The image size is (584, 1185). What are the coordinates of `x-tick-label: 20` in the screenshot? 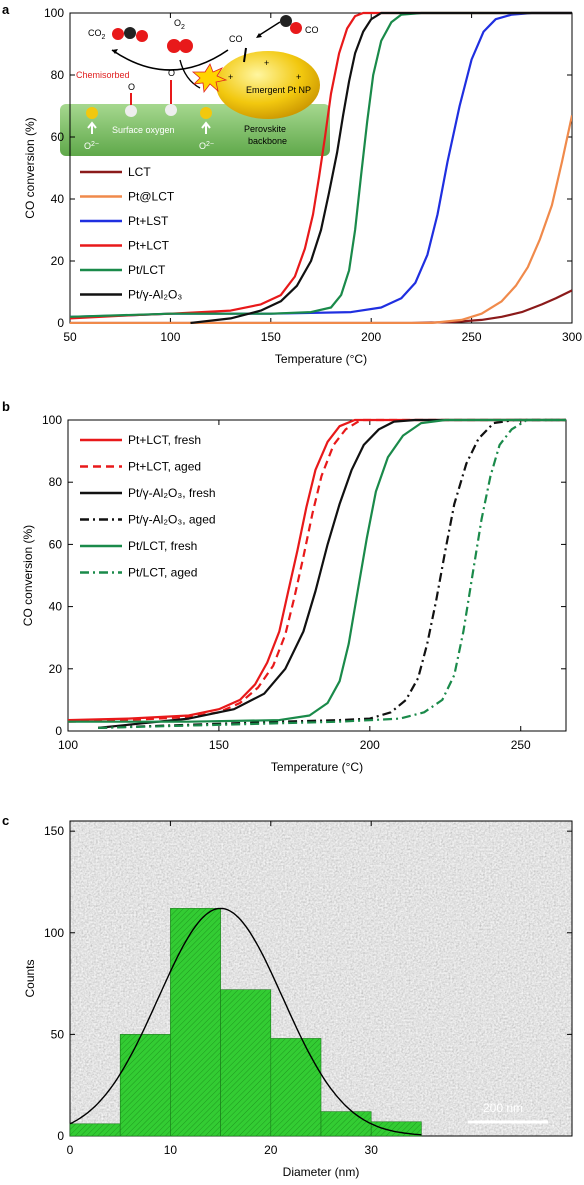 It's located at (271, 1150).